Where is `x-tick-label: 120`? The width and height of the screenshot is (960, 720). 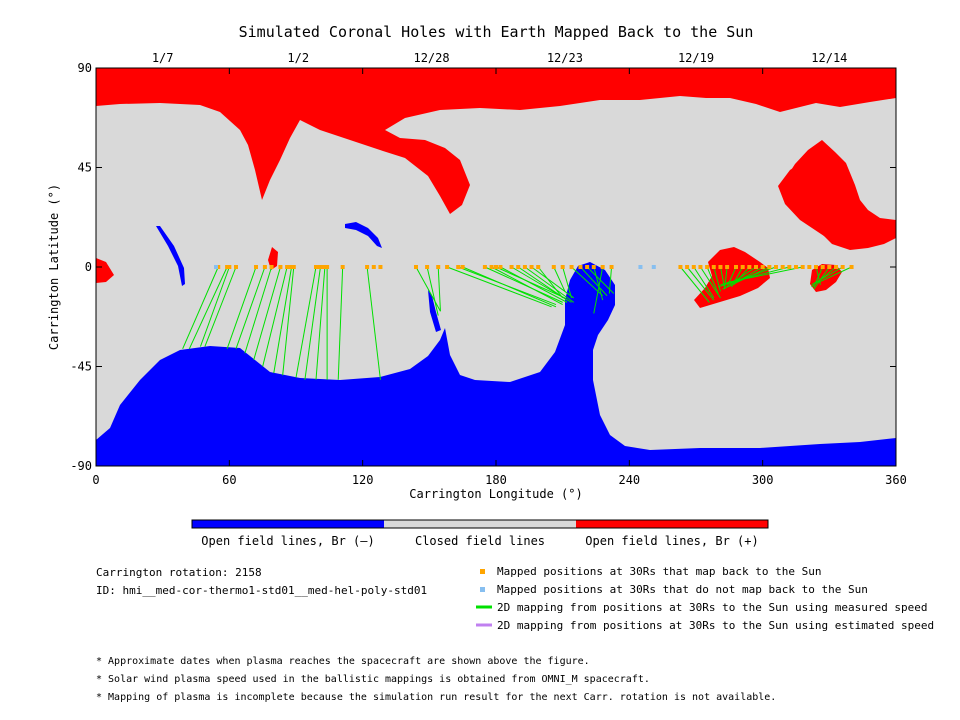
x-tick-label: 120 is located at coordinates (363, 480).